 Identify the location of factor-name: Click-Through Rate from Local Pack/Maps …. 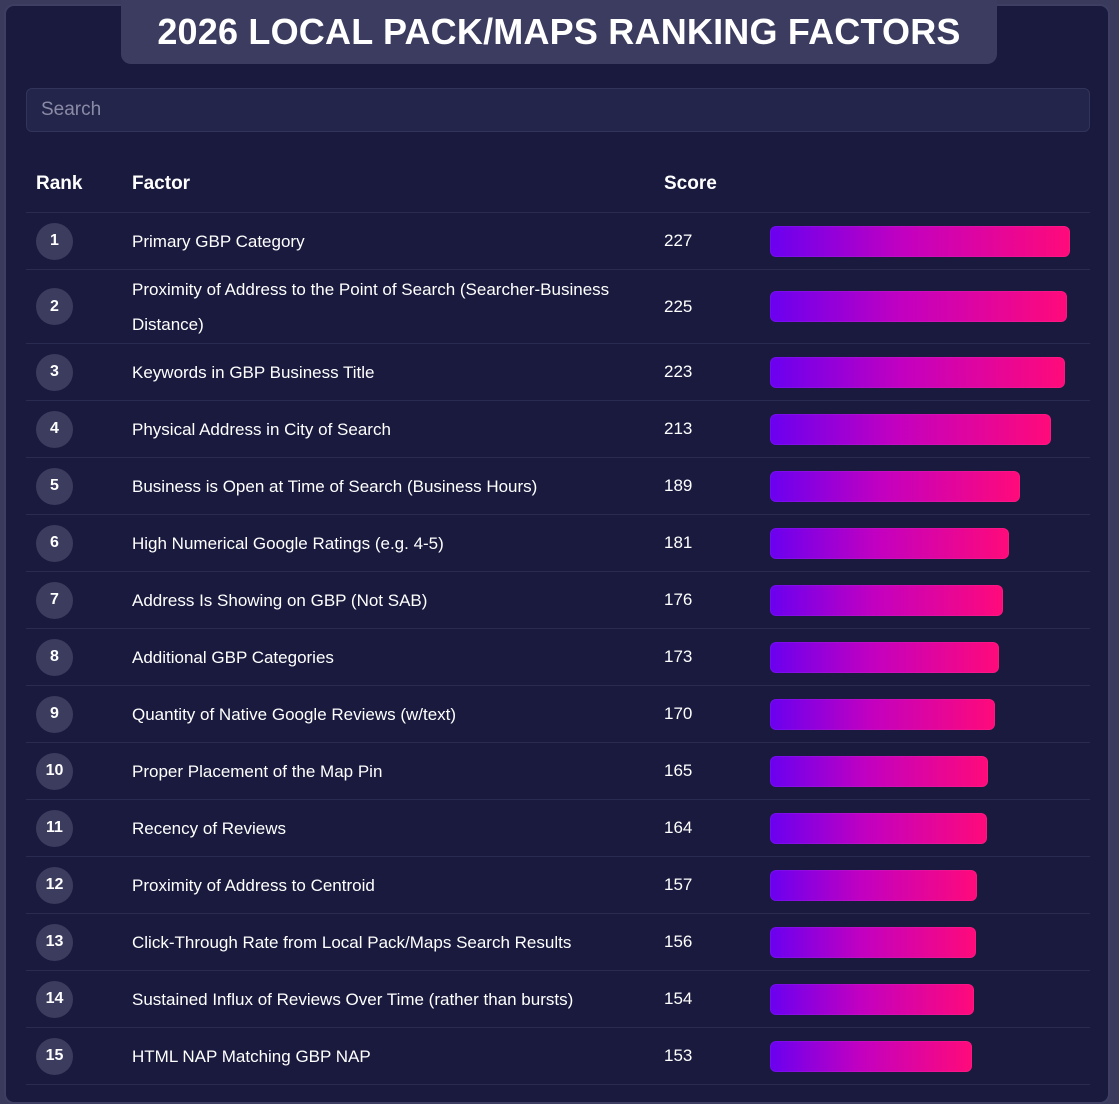
(352, 942).